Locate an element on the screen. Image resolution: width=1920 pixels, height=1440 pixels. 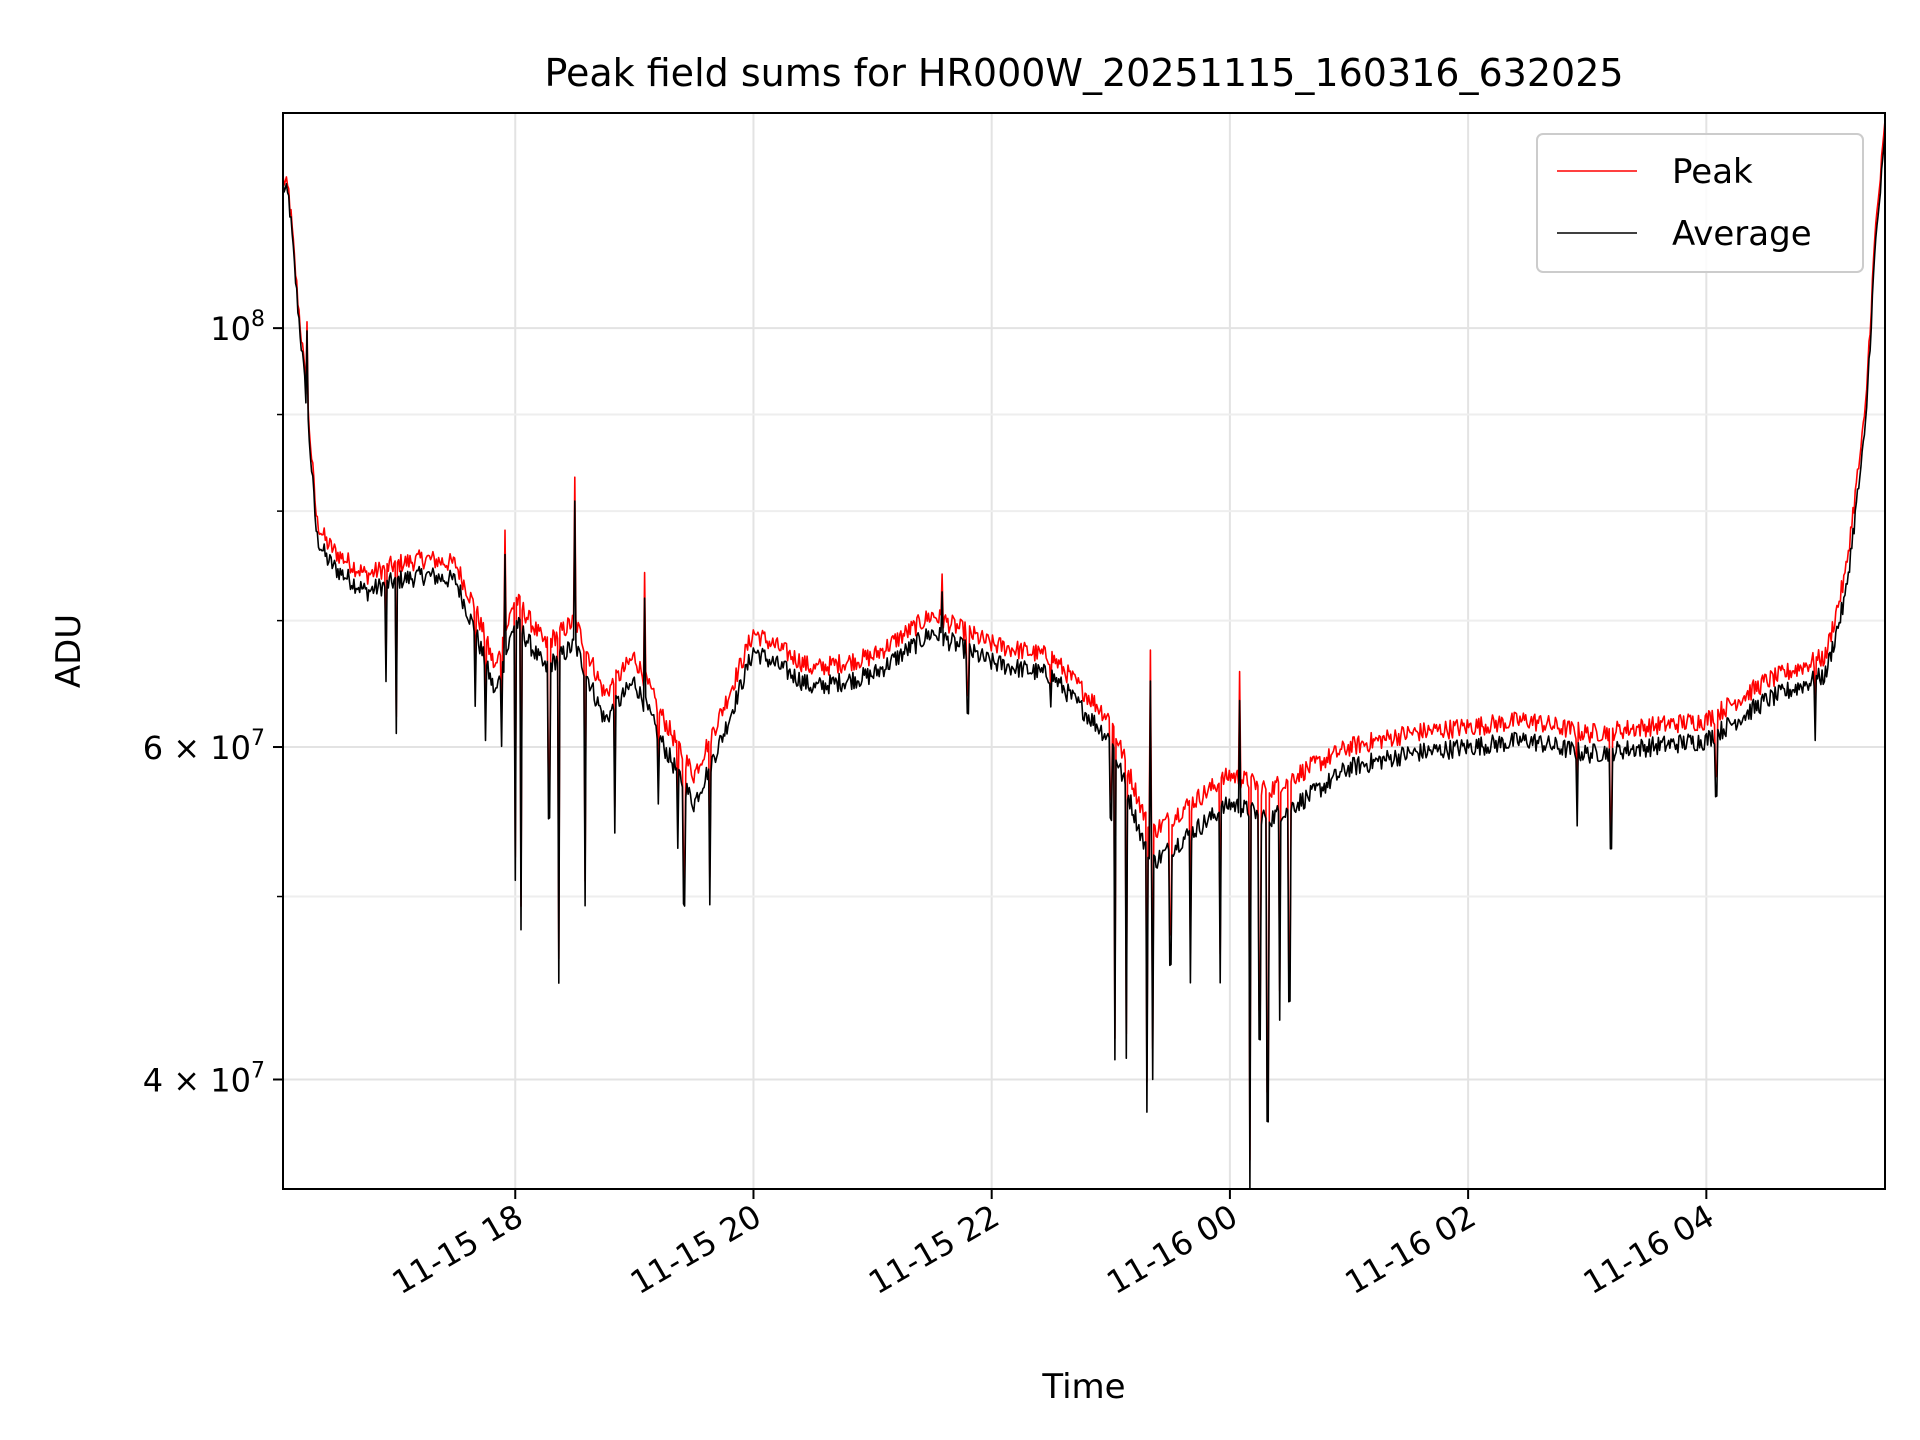
legend-label-average: Average is located at coordinates (1742, 234).